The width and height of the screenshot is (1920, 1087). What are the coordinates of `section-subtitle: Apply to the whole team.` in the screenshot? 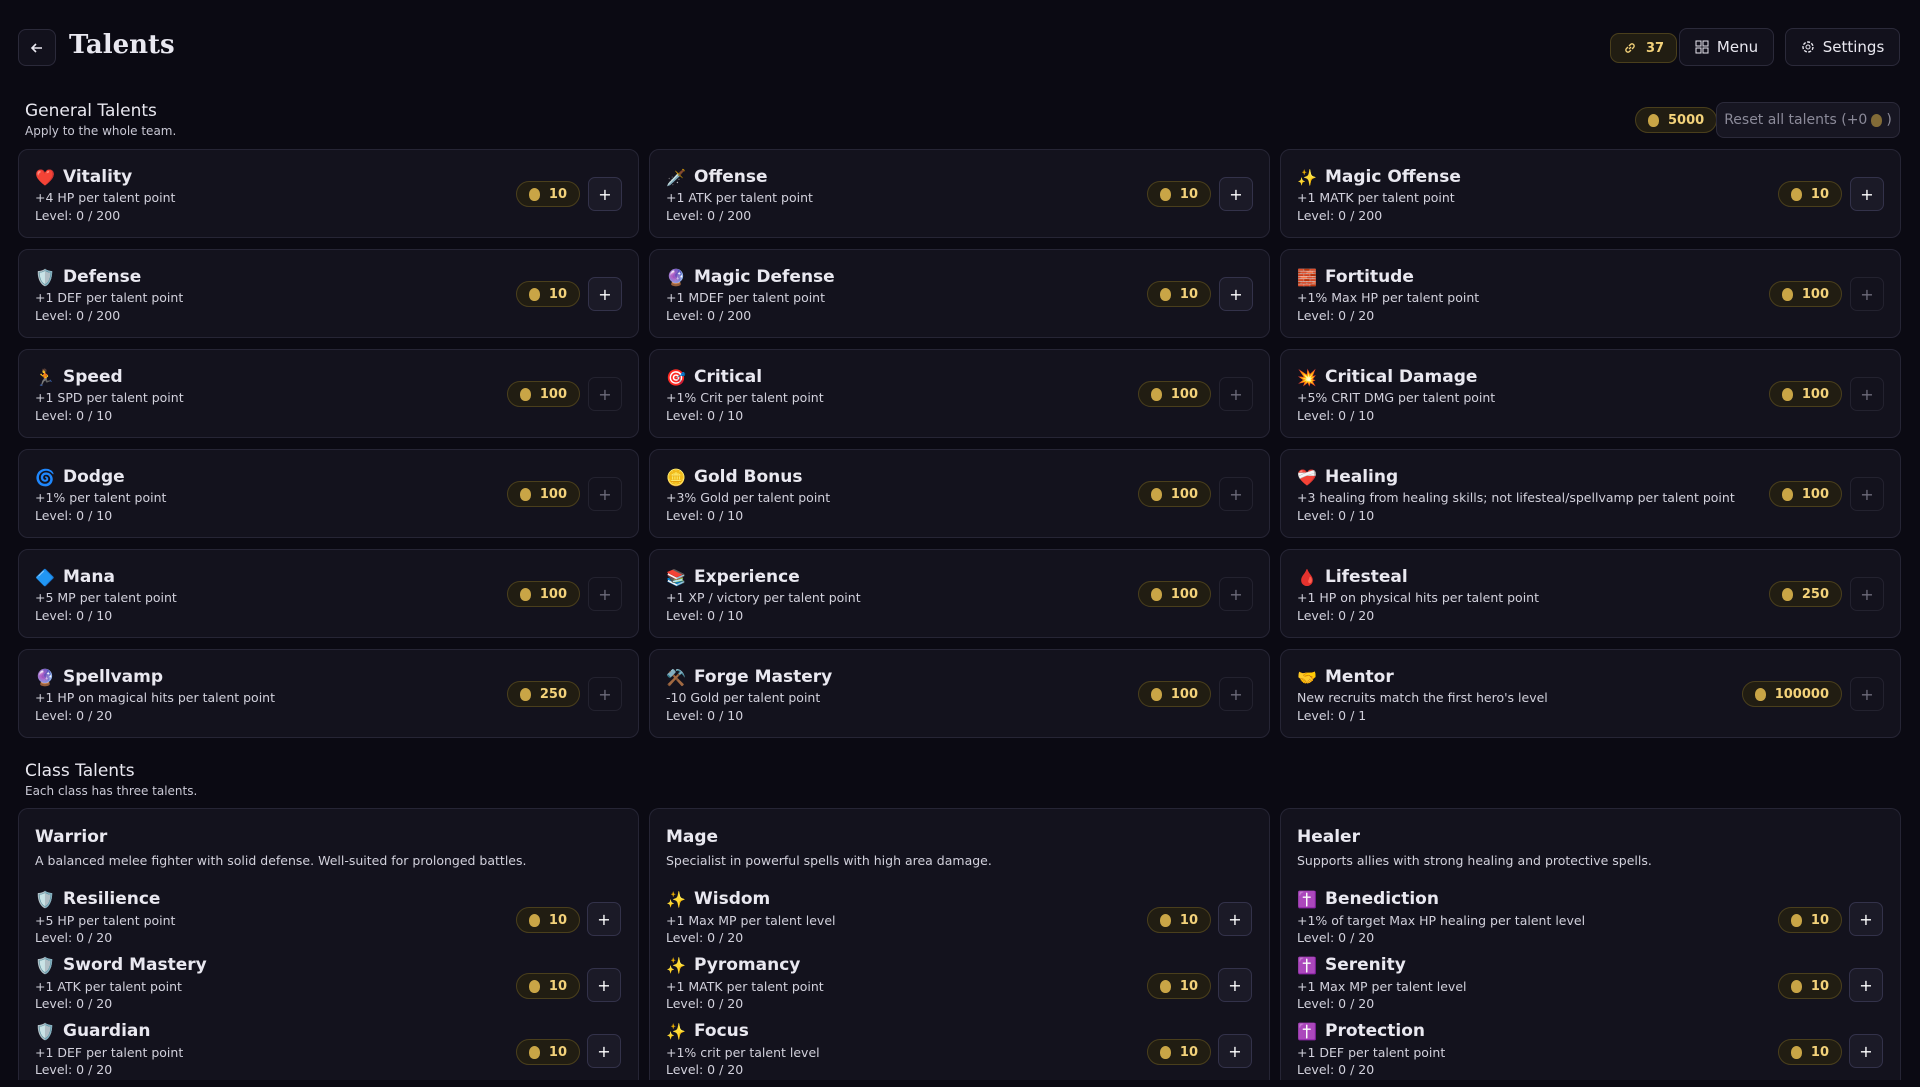 It's located at (101, 131).